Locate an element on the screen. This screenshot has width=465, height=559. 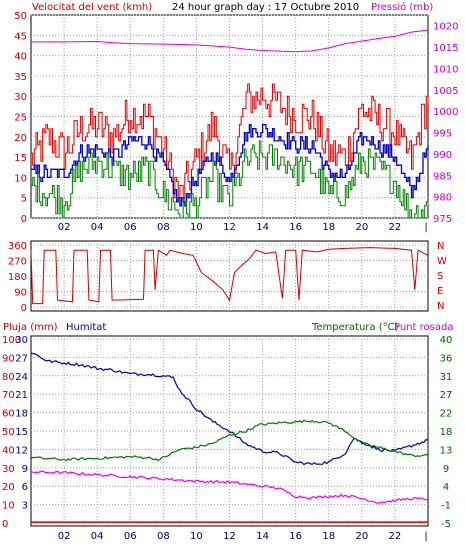
degree-tick: 270 is located at coordinates (17, 262).